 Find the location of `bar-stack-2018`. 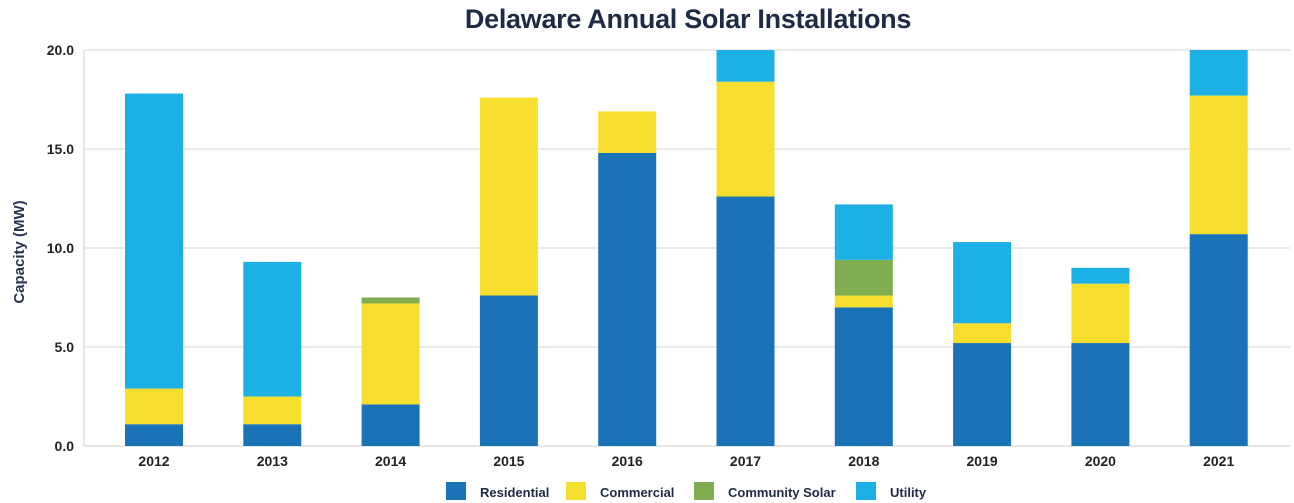

bar-stack-2018 is located at coordinates (863, 325).